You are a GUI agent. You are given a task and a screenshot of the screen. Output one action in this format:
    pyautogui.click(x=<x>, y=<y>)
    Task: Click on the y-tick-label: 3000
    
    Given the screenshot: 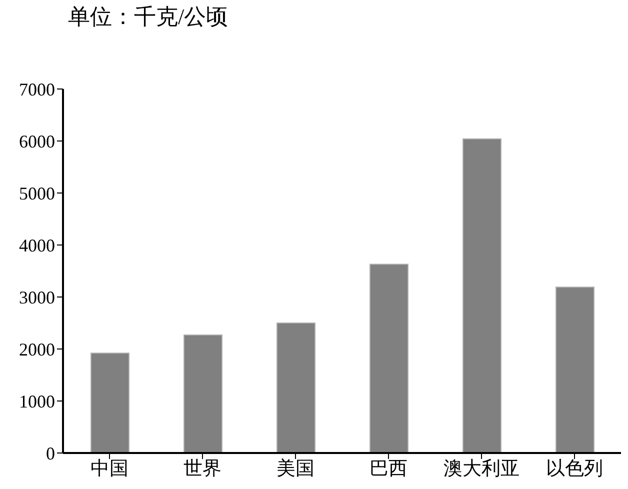 What is the action you would take?
    pyautogui.click(x=37, y=297)
    